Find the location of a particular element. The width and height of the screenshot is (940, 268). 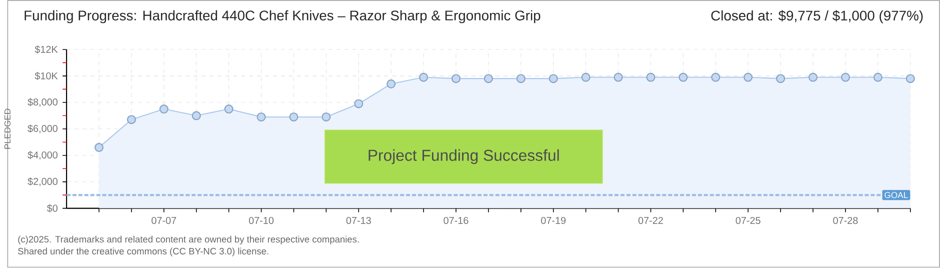

x-tick-label: 07-16 is located at coordinates (456, 220).